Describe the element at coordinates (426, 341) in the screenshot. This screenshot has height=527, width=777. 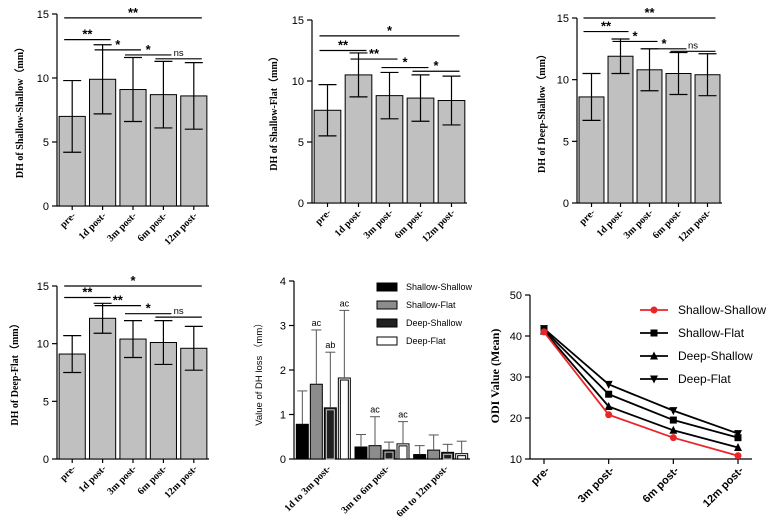
I see `legend-label: Deep-Flat` at that location.